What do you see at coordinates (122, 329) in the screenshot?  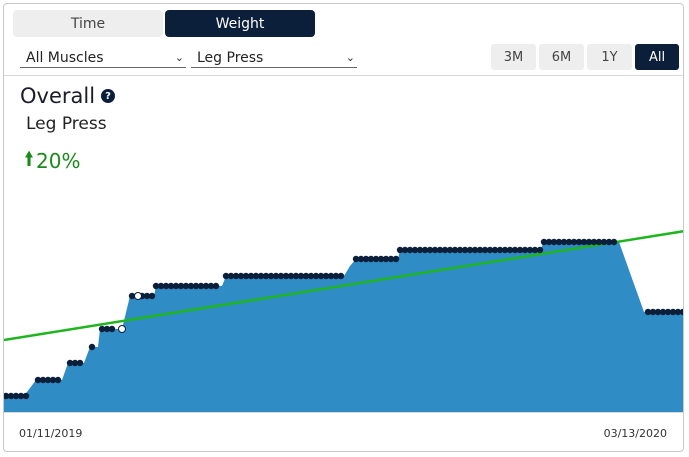 I see `highlighted-point` at bounding box center [122, 329].